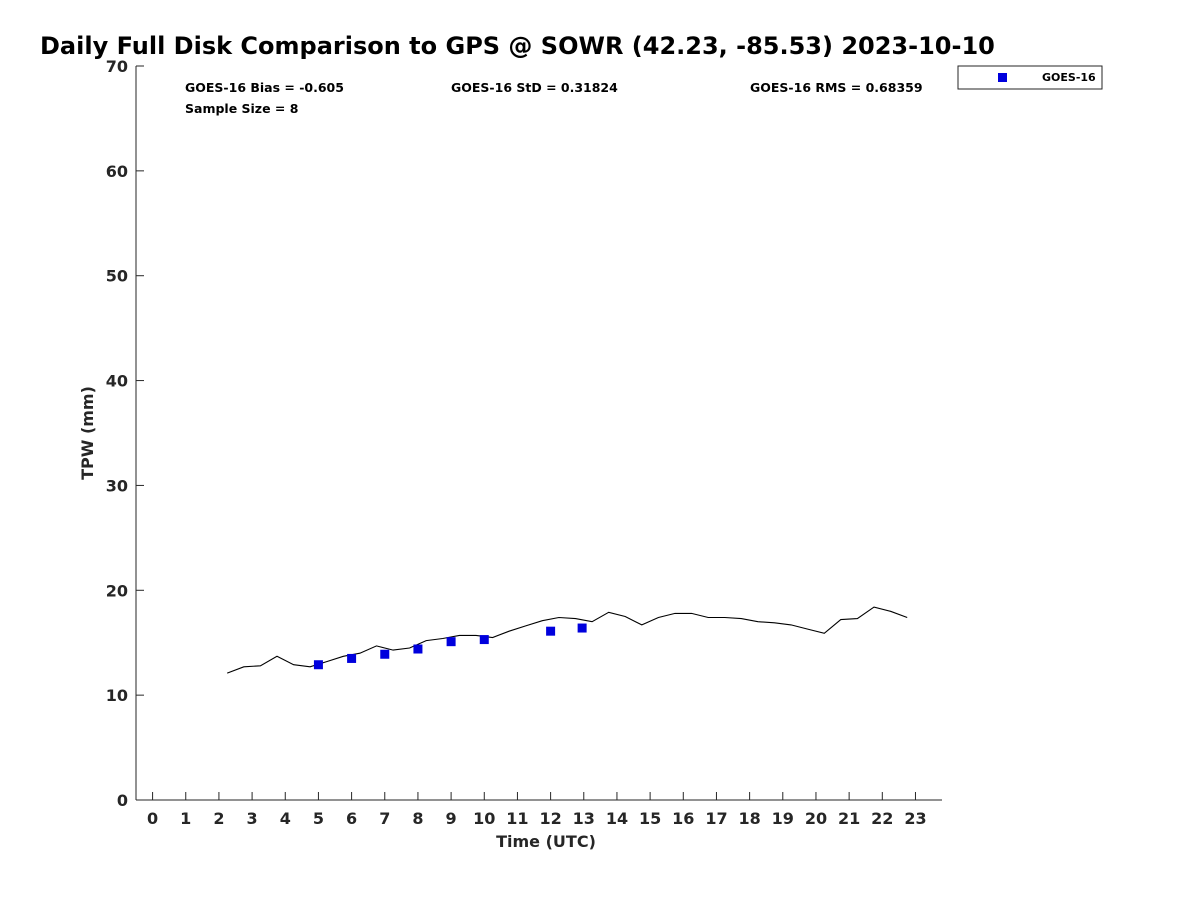  Describe the element at coordinates (117, 695) in the screenshot. I see `y-tick-label: 10` at that location.